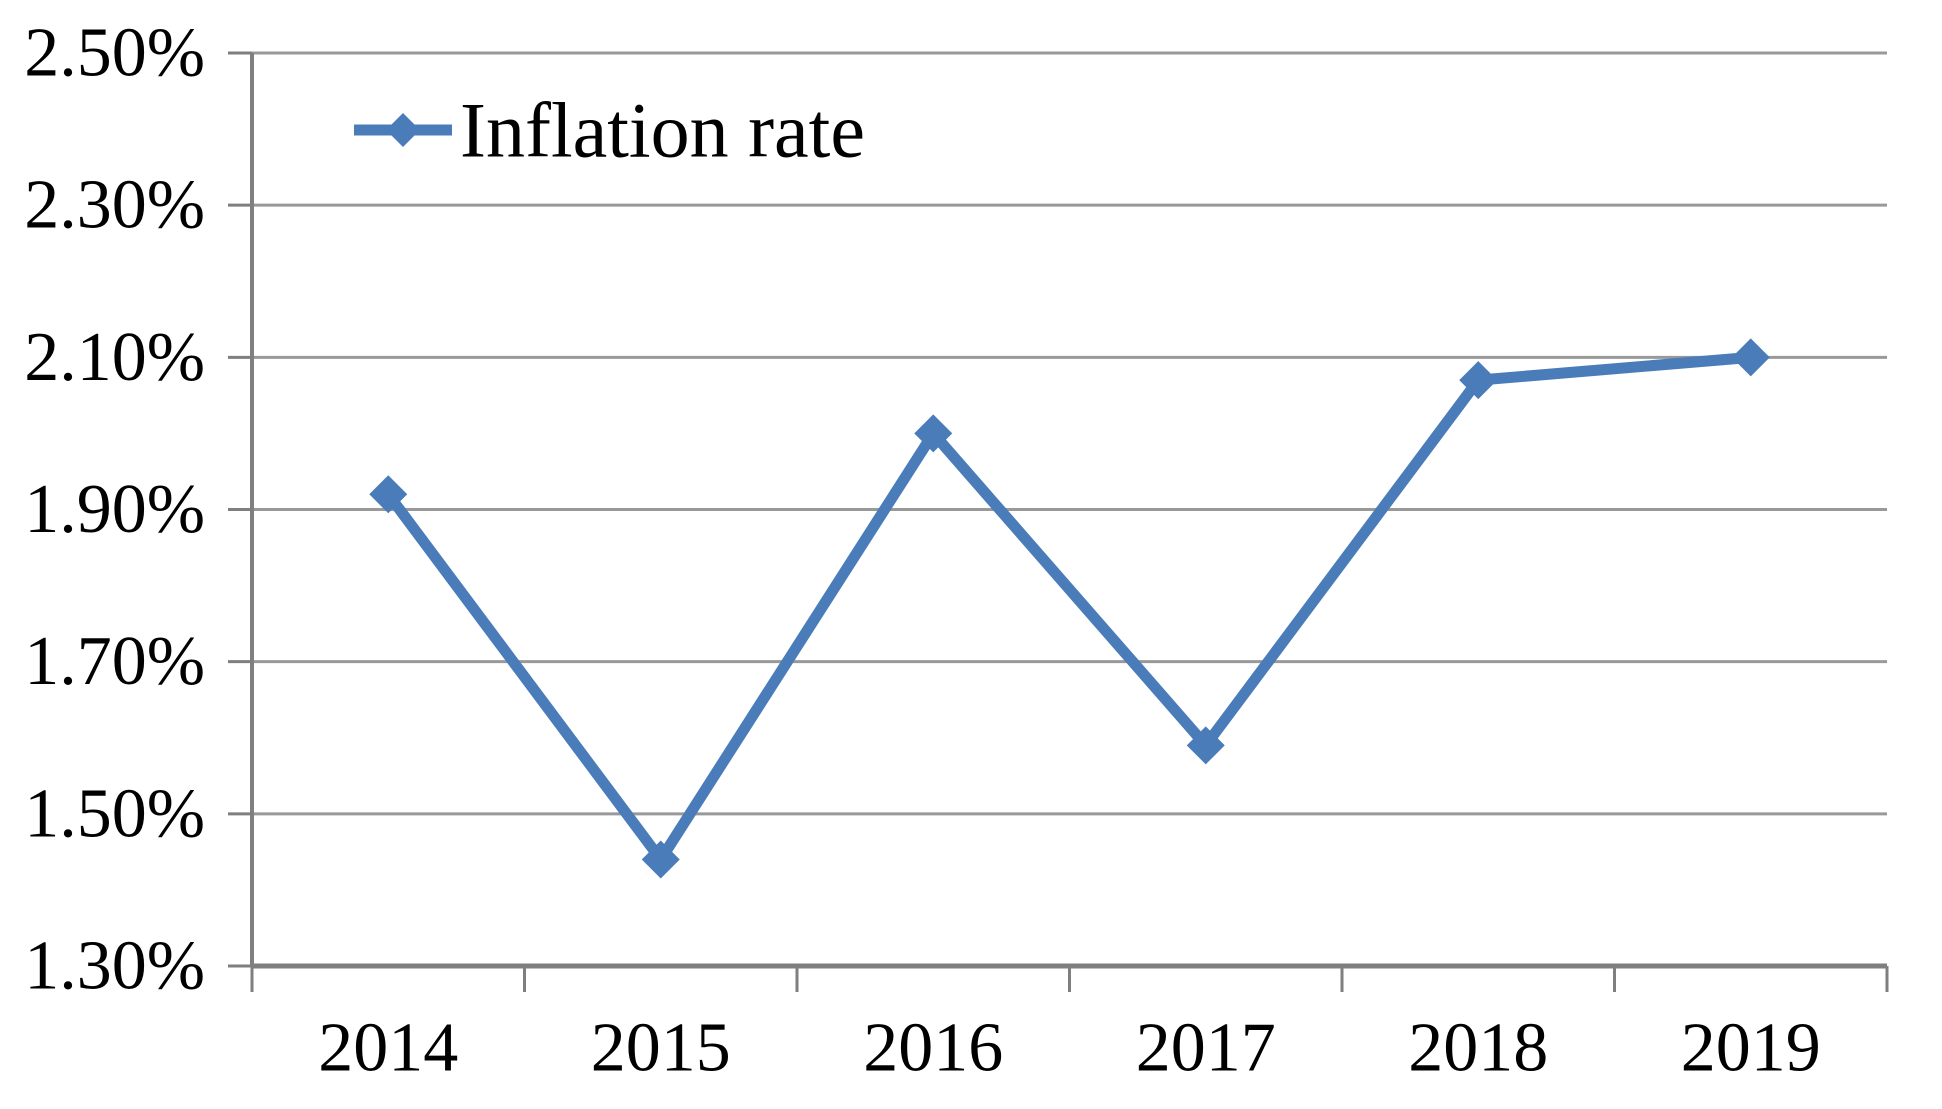 This screenshot has width=1942, height=1109. I want to click on x-axis-tick-labels: 2014 2015 2016 2017 2018 2019, so click(1069, 1048).